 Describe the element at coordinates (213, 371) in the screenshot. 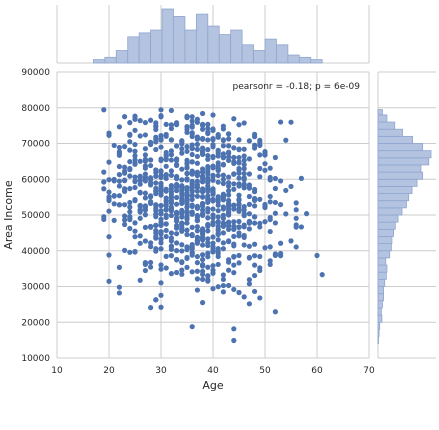

I see `x-tick-label: 40` at that location.